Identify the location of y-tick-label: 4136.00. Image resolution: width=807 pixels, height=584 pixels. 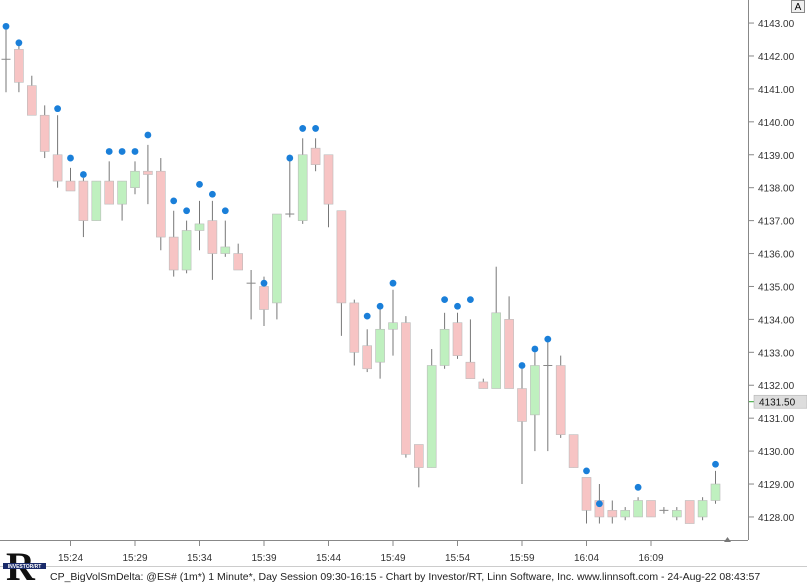
(776, 255).